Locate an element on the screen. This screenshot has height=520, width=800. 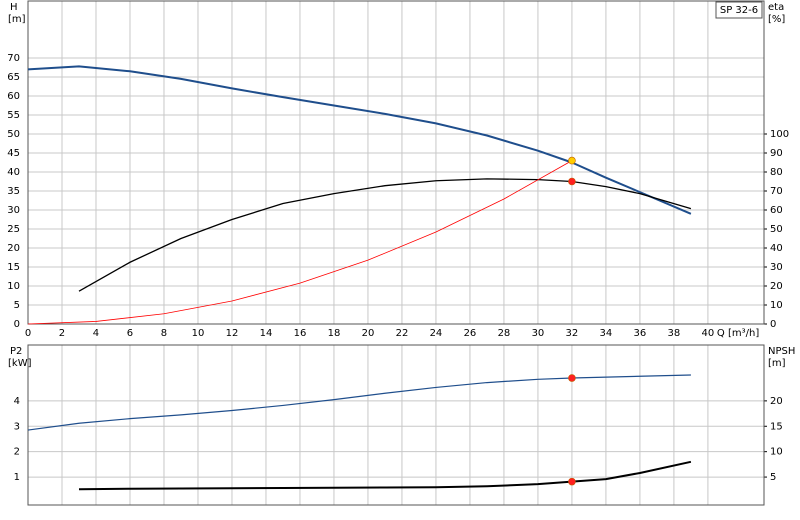
x-tick-label: 20 is located at coordinates (368, 333).